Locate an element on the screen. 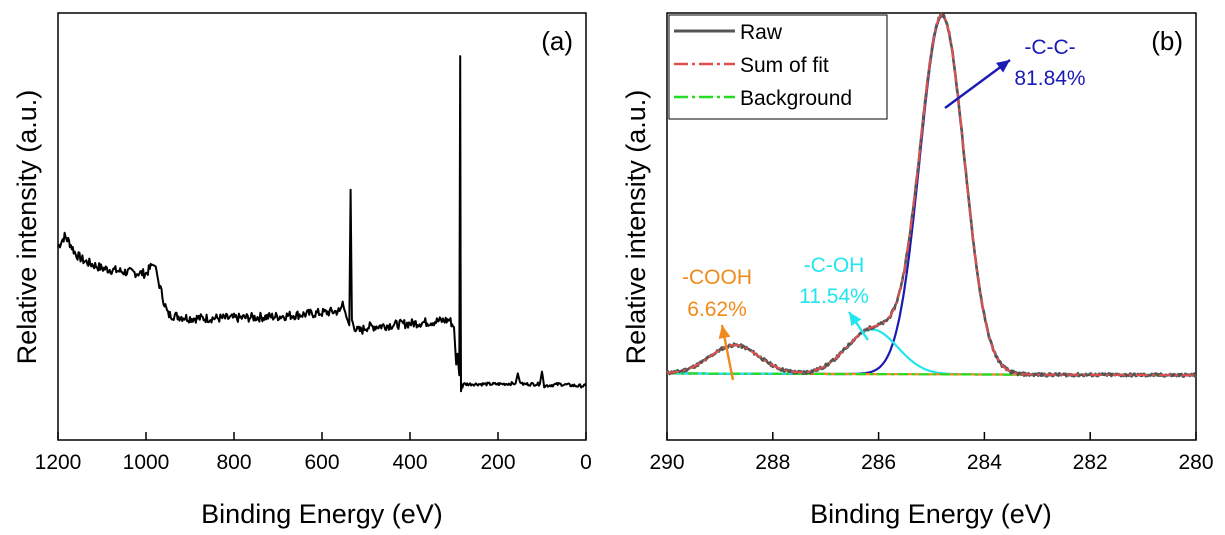 The height and width of the screenshot is (535, 1225). x-tick-label: 600 is located at coordinates (321, 462).